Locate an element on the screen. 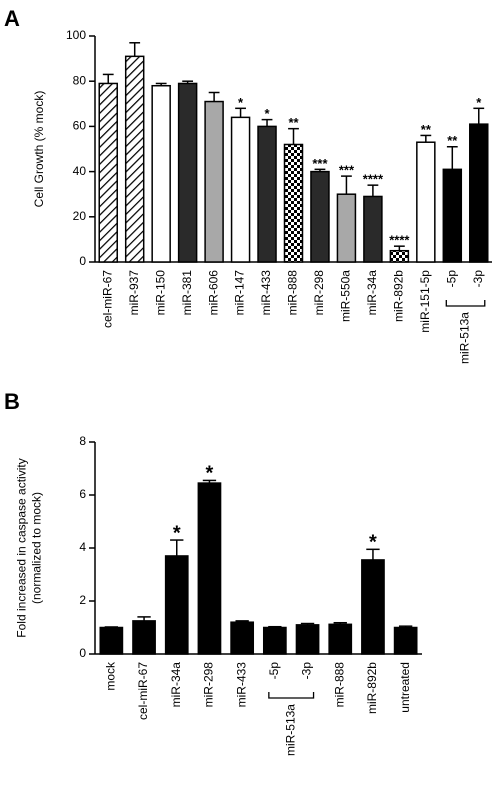 The image size is (498, 809). x-tick-label: miR-381 is located at coordinates (187, 293).